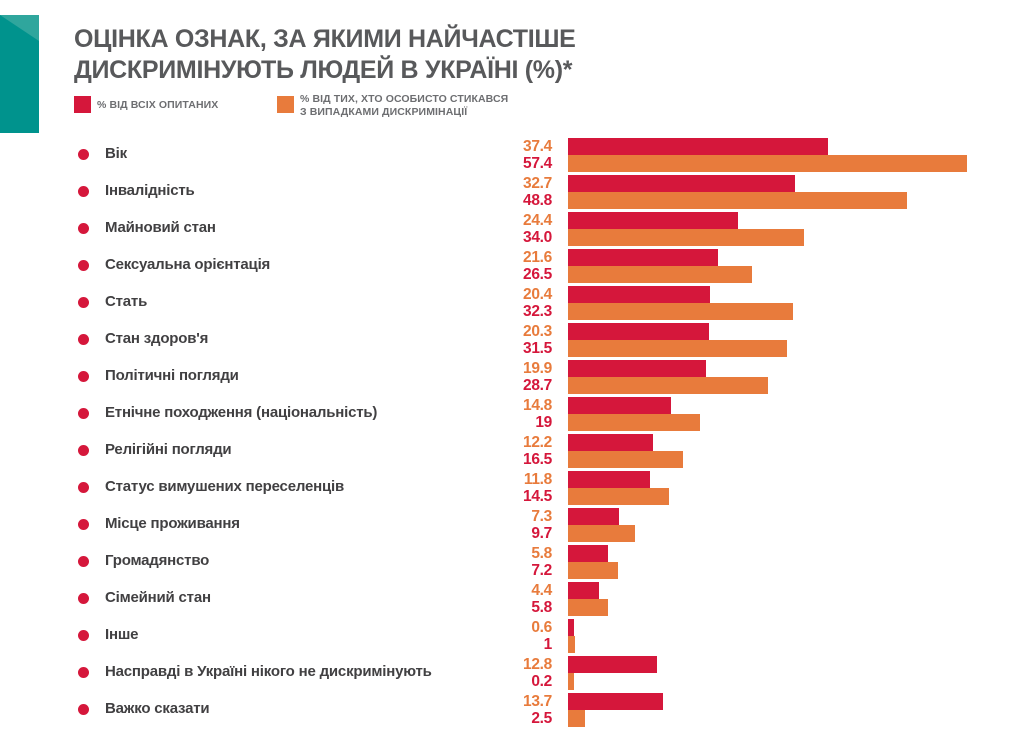 This screenshot has width=1024, height=742. What do you see at coordinates (537, 311) in the screenshot?
I see `value-experienced: 32.3` at bounding box center [537, 311].